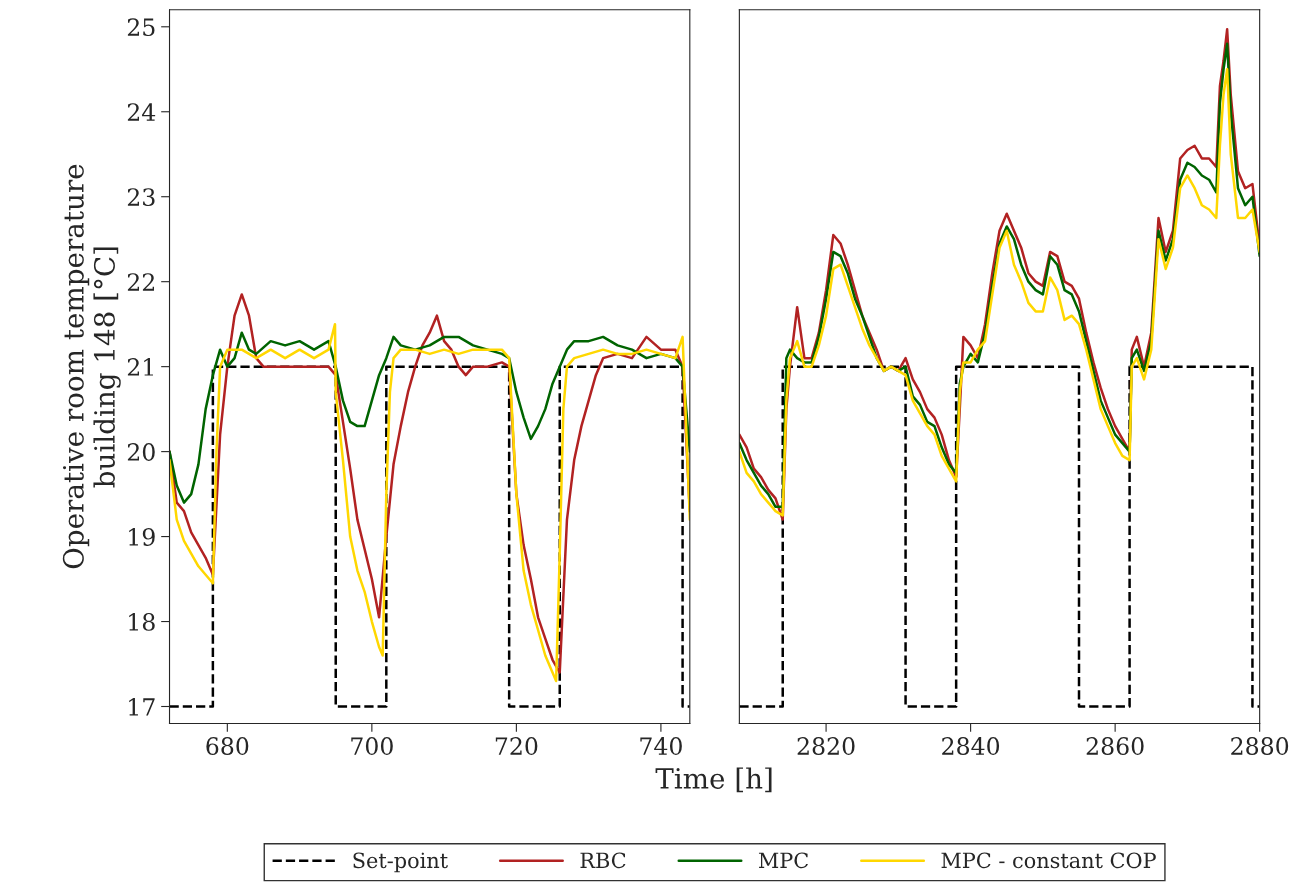 This screenshot has width=1304, height=891. What do you see at coordinates (516, 746) in the screenshot?
I see `x-tick-label: 720` at bounding box center [516, 746].